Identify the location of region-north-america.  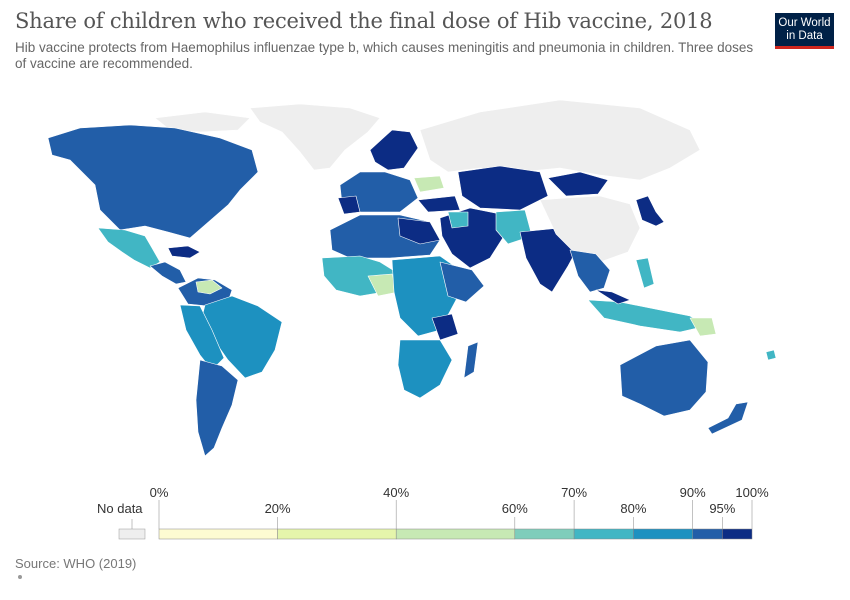
(153, 181).